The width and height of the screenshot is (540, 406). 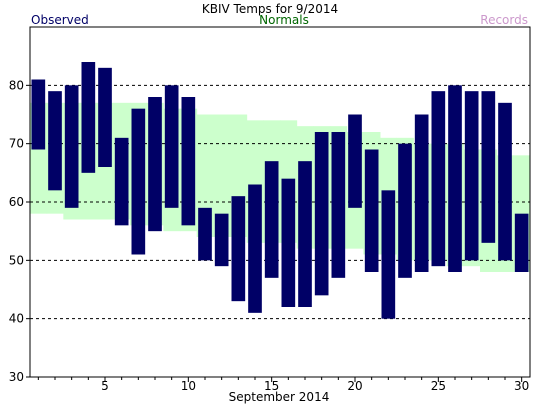 I want to click on x-tick-label: 10, so click(x=188, y=386).